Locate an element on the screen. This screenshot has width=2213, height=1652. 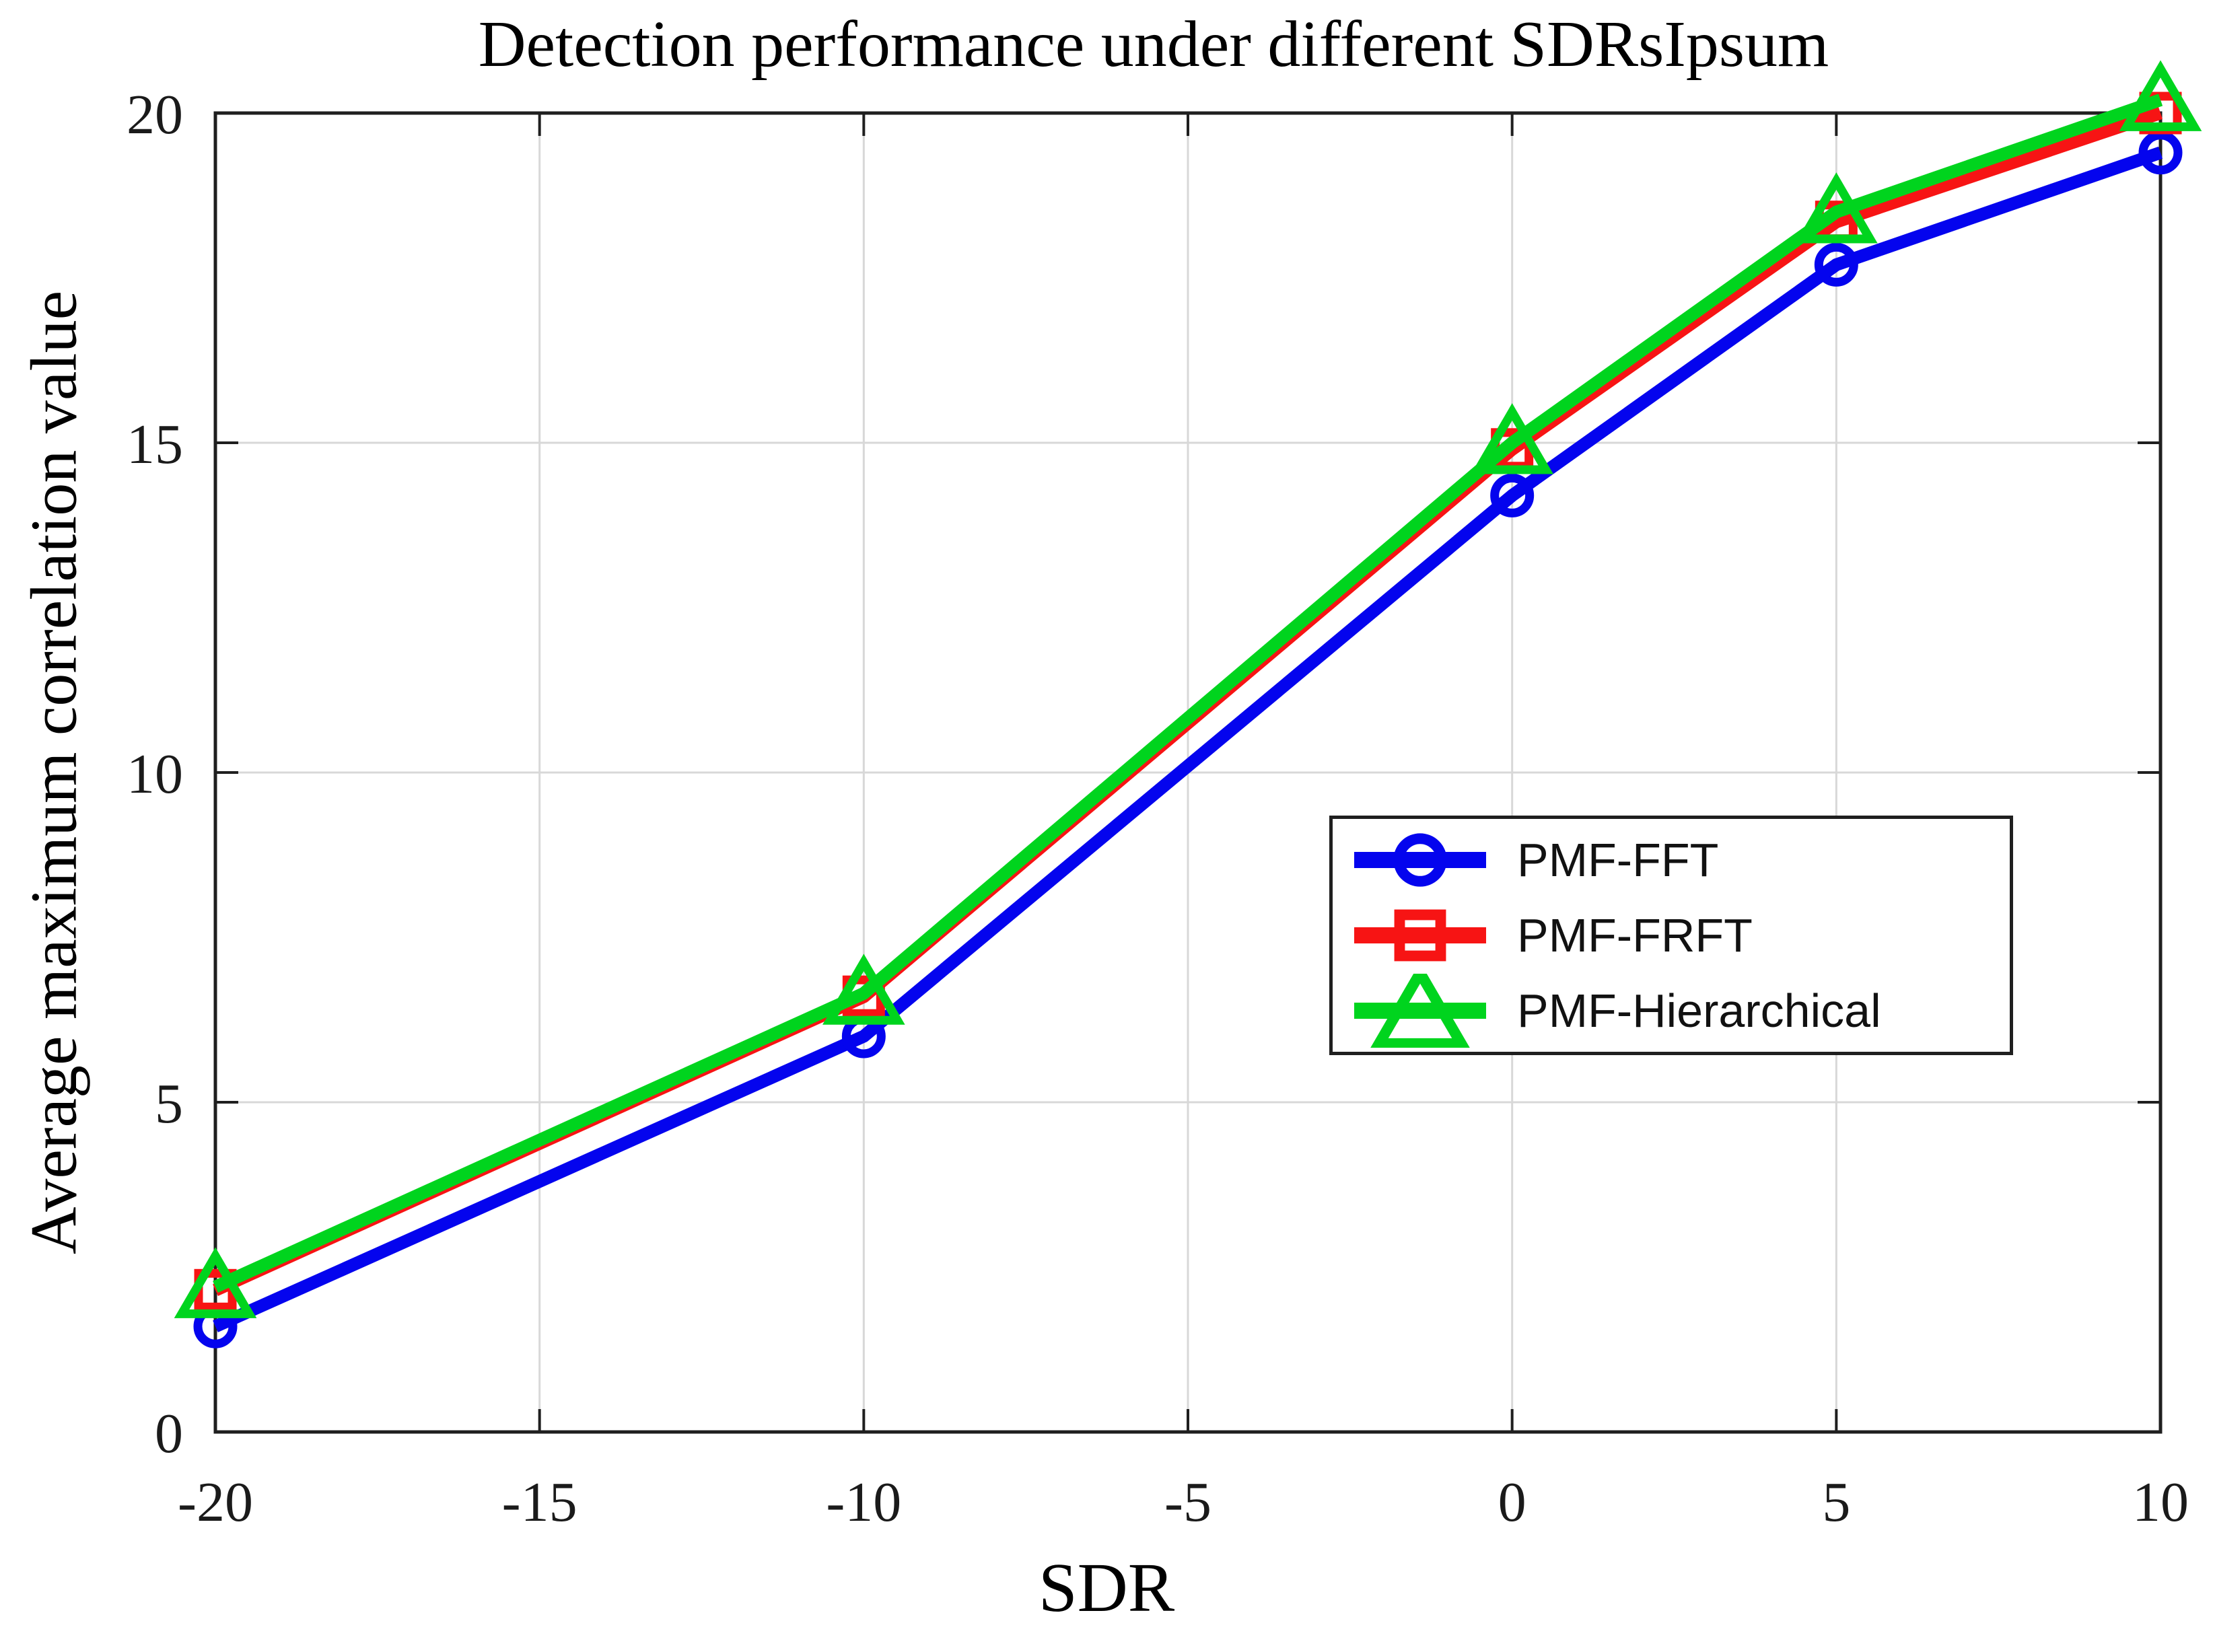
y-tick-label: 20 is located at coordinates (155, 114).